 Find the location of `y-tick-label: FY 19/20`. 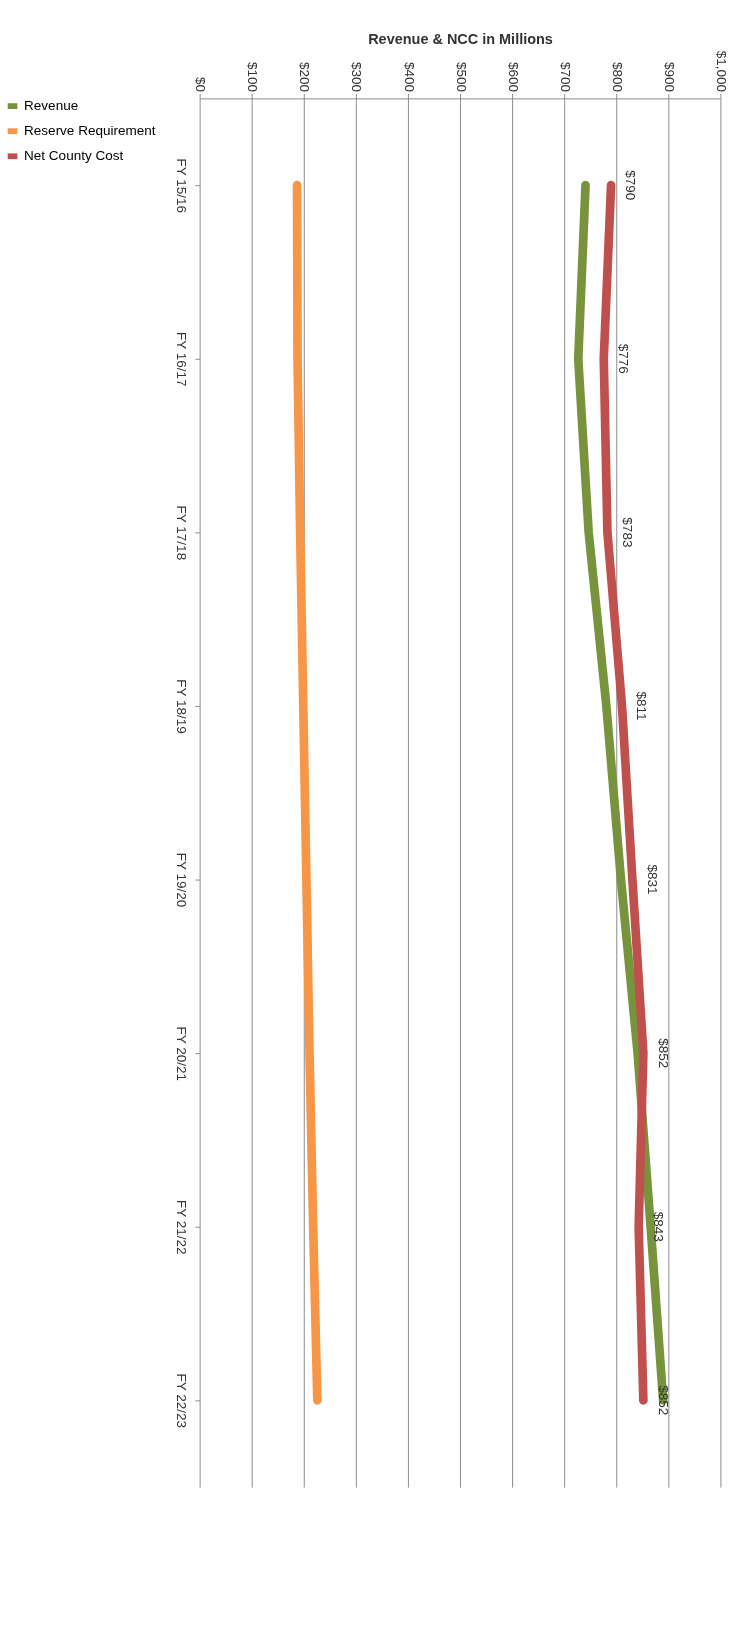

y-tick-label: FY 19/20 is located at coordinates (181, 880).